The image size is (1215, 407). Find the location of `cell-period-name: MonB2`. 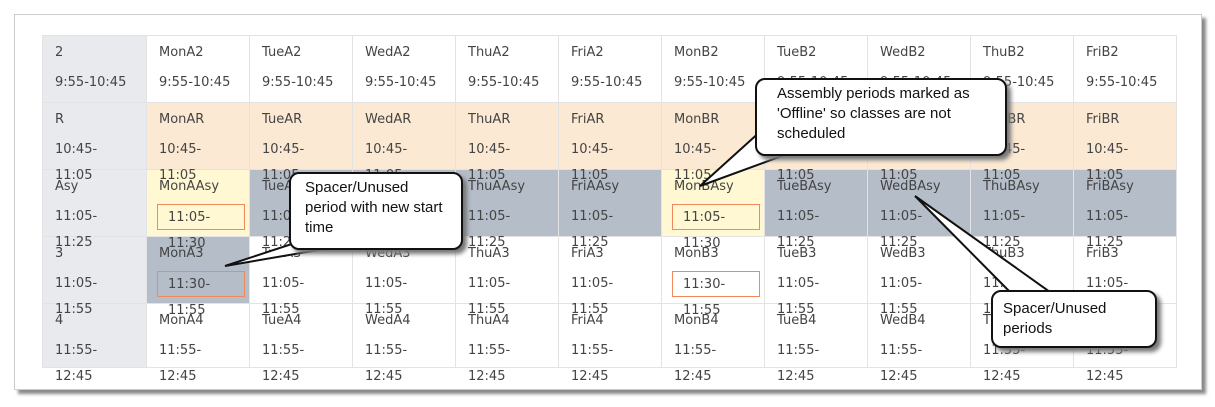

cell-period-name: MonB2 is located at coordinates (696, 52).